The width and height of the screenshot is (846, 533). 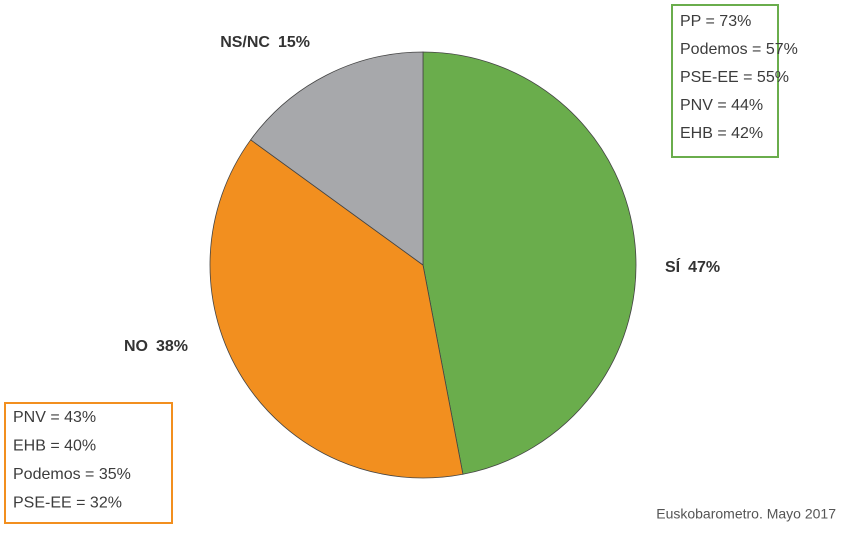 What do you see at coordinates (721, 133) in the screenshot?
I see `annotation-line: EHB = 42%` at bounding box center [721, 133].